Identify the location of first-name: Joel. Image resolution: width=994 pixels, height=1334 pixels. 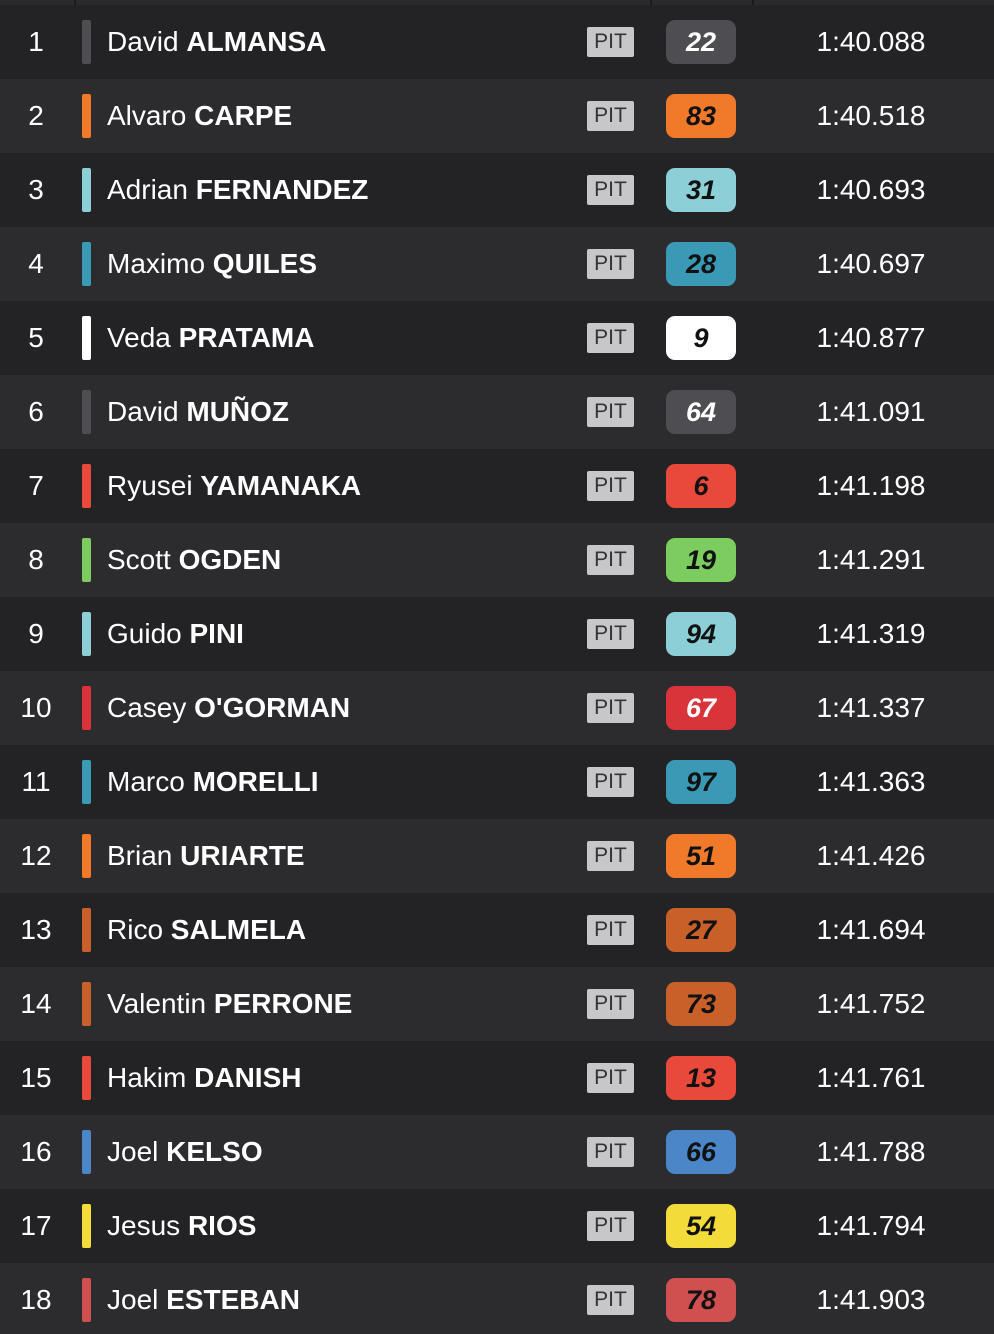
(133, 1151).